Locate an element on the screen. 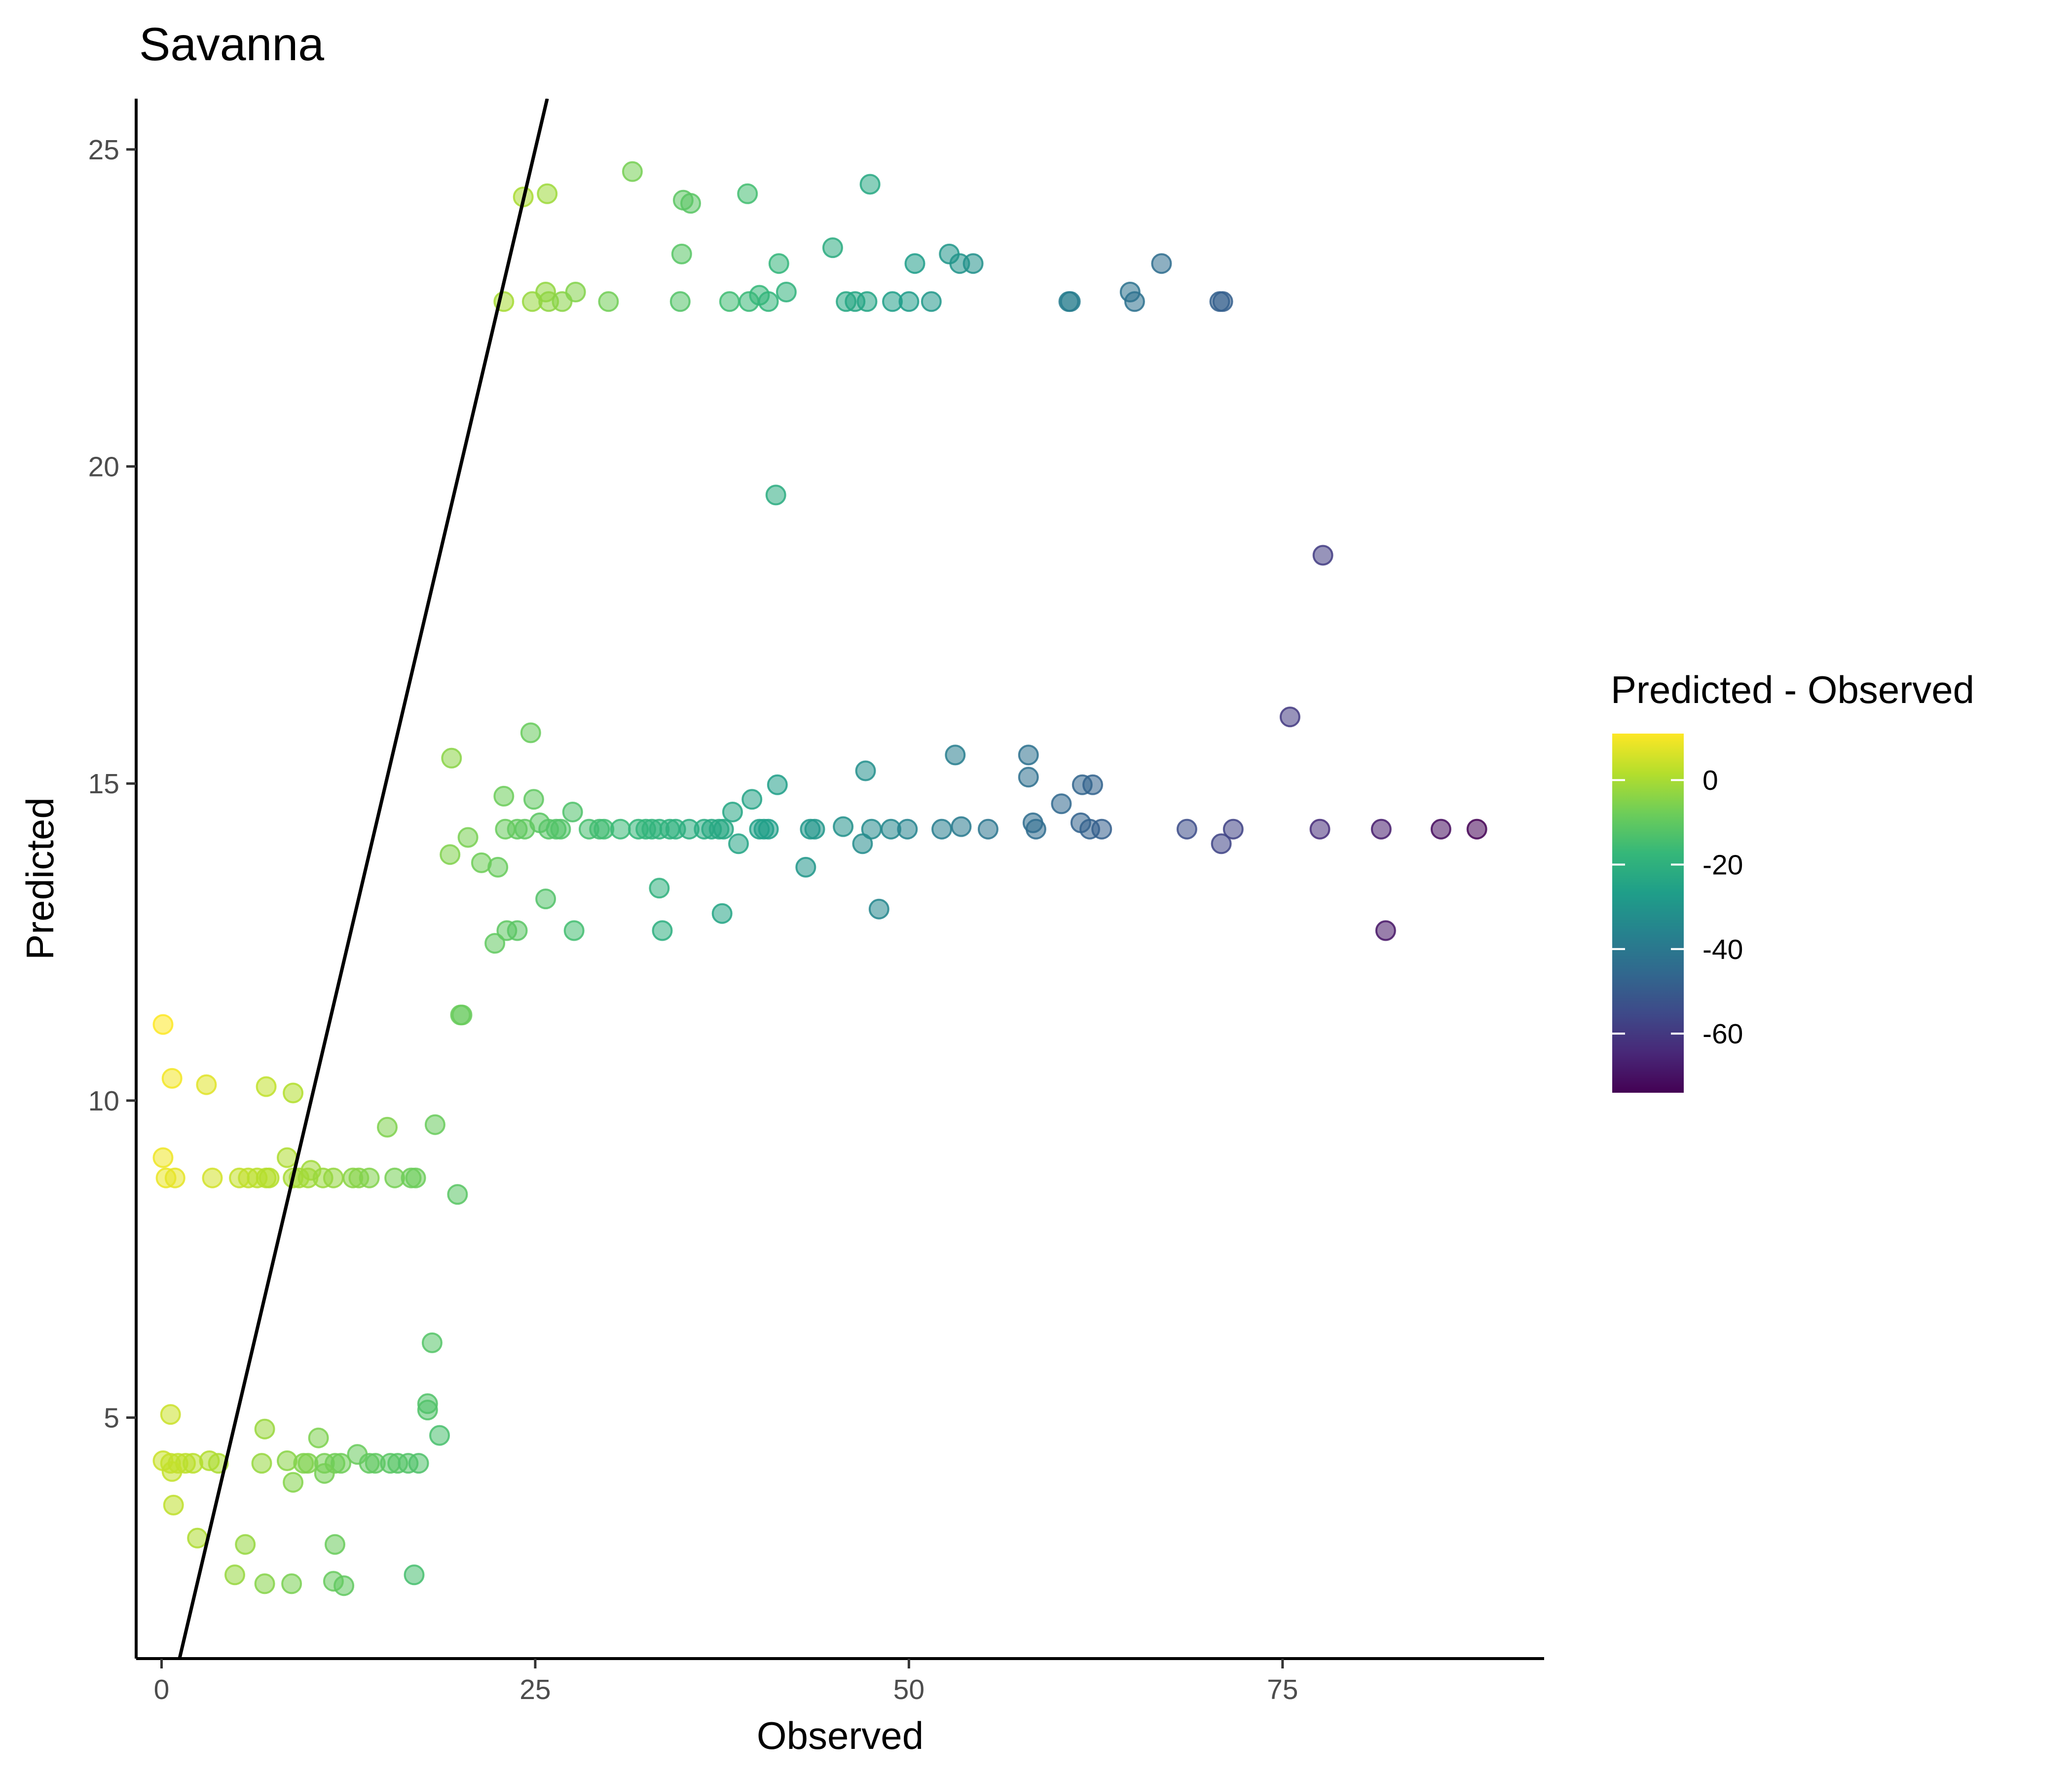 This screenshot has width=2072, height=1776. color-legend: Predicted - Observed 0 -20 -40 -60 is located at coordinates (1793, 881).